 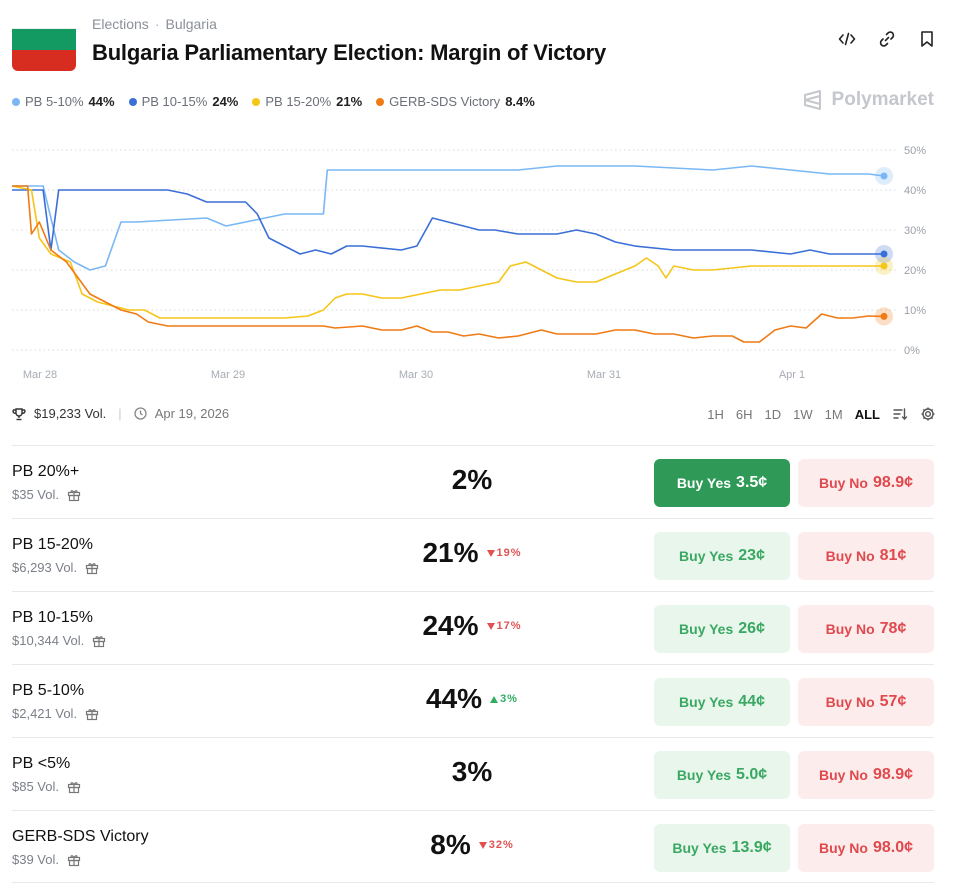 I want to click on outcome-row: PB <5% $85 Vol. 3% Buy Yes 5.0¢ Buy No 98.9¢, so click(x=473, y=773).